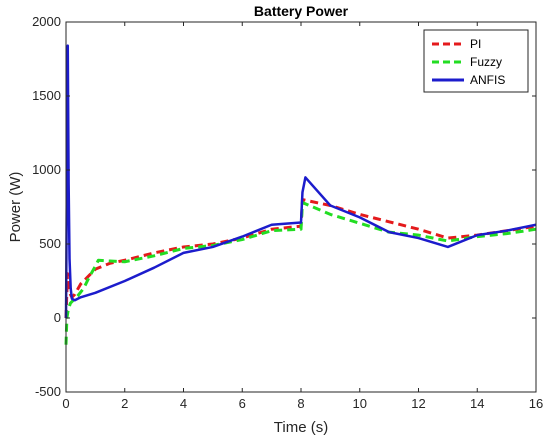  Describe the element at coordinates (301, 11) in the screenshot. I see `chart-title: Battery Power` at that location.